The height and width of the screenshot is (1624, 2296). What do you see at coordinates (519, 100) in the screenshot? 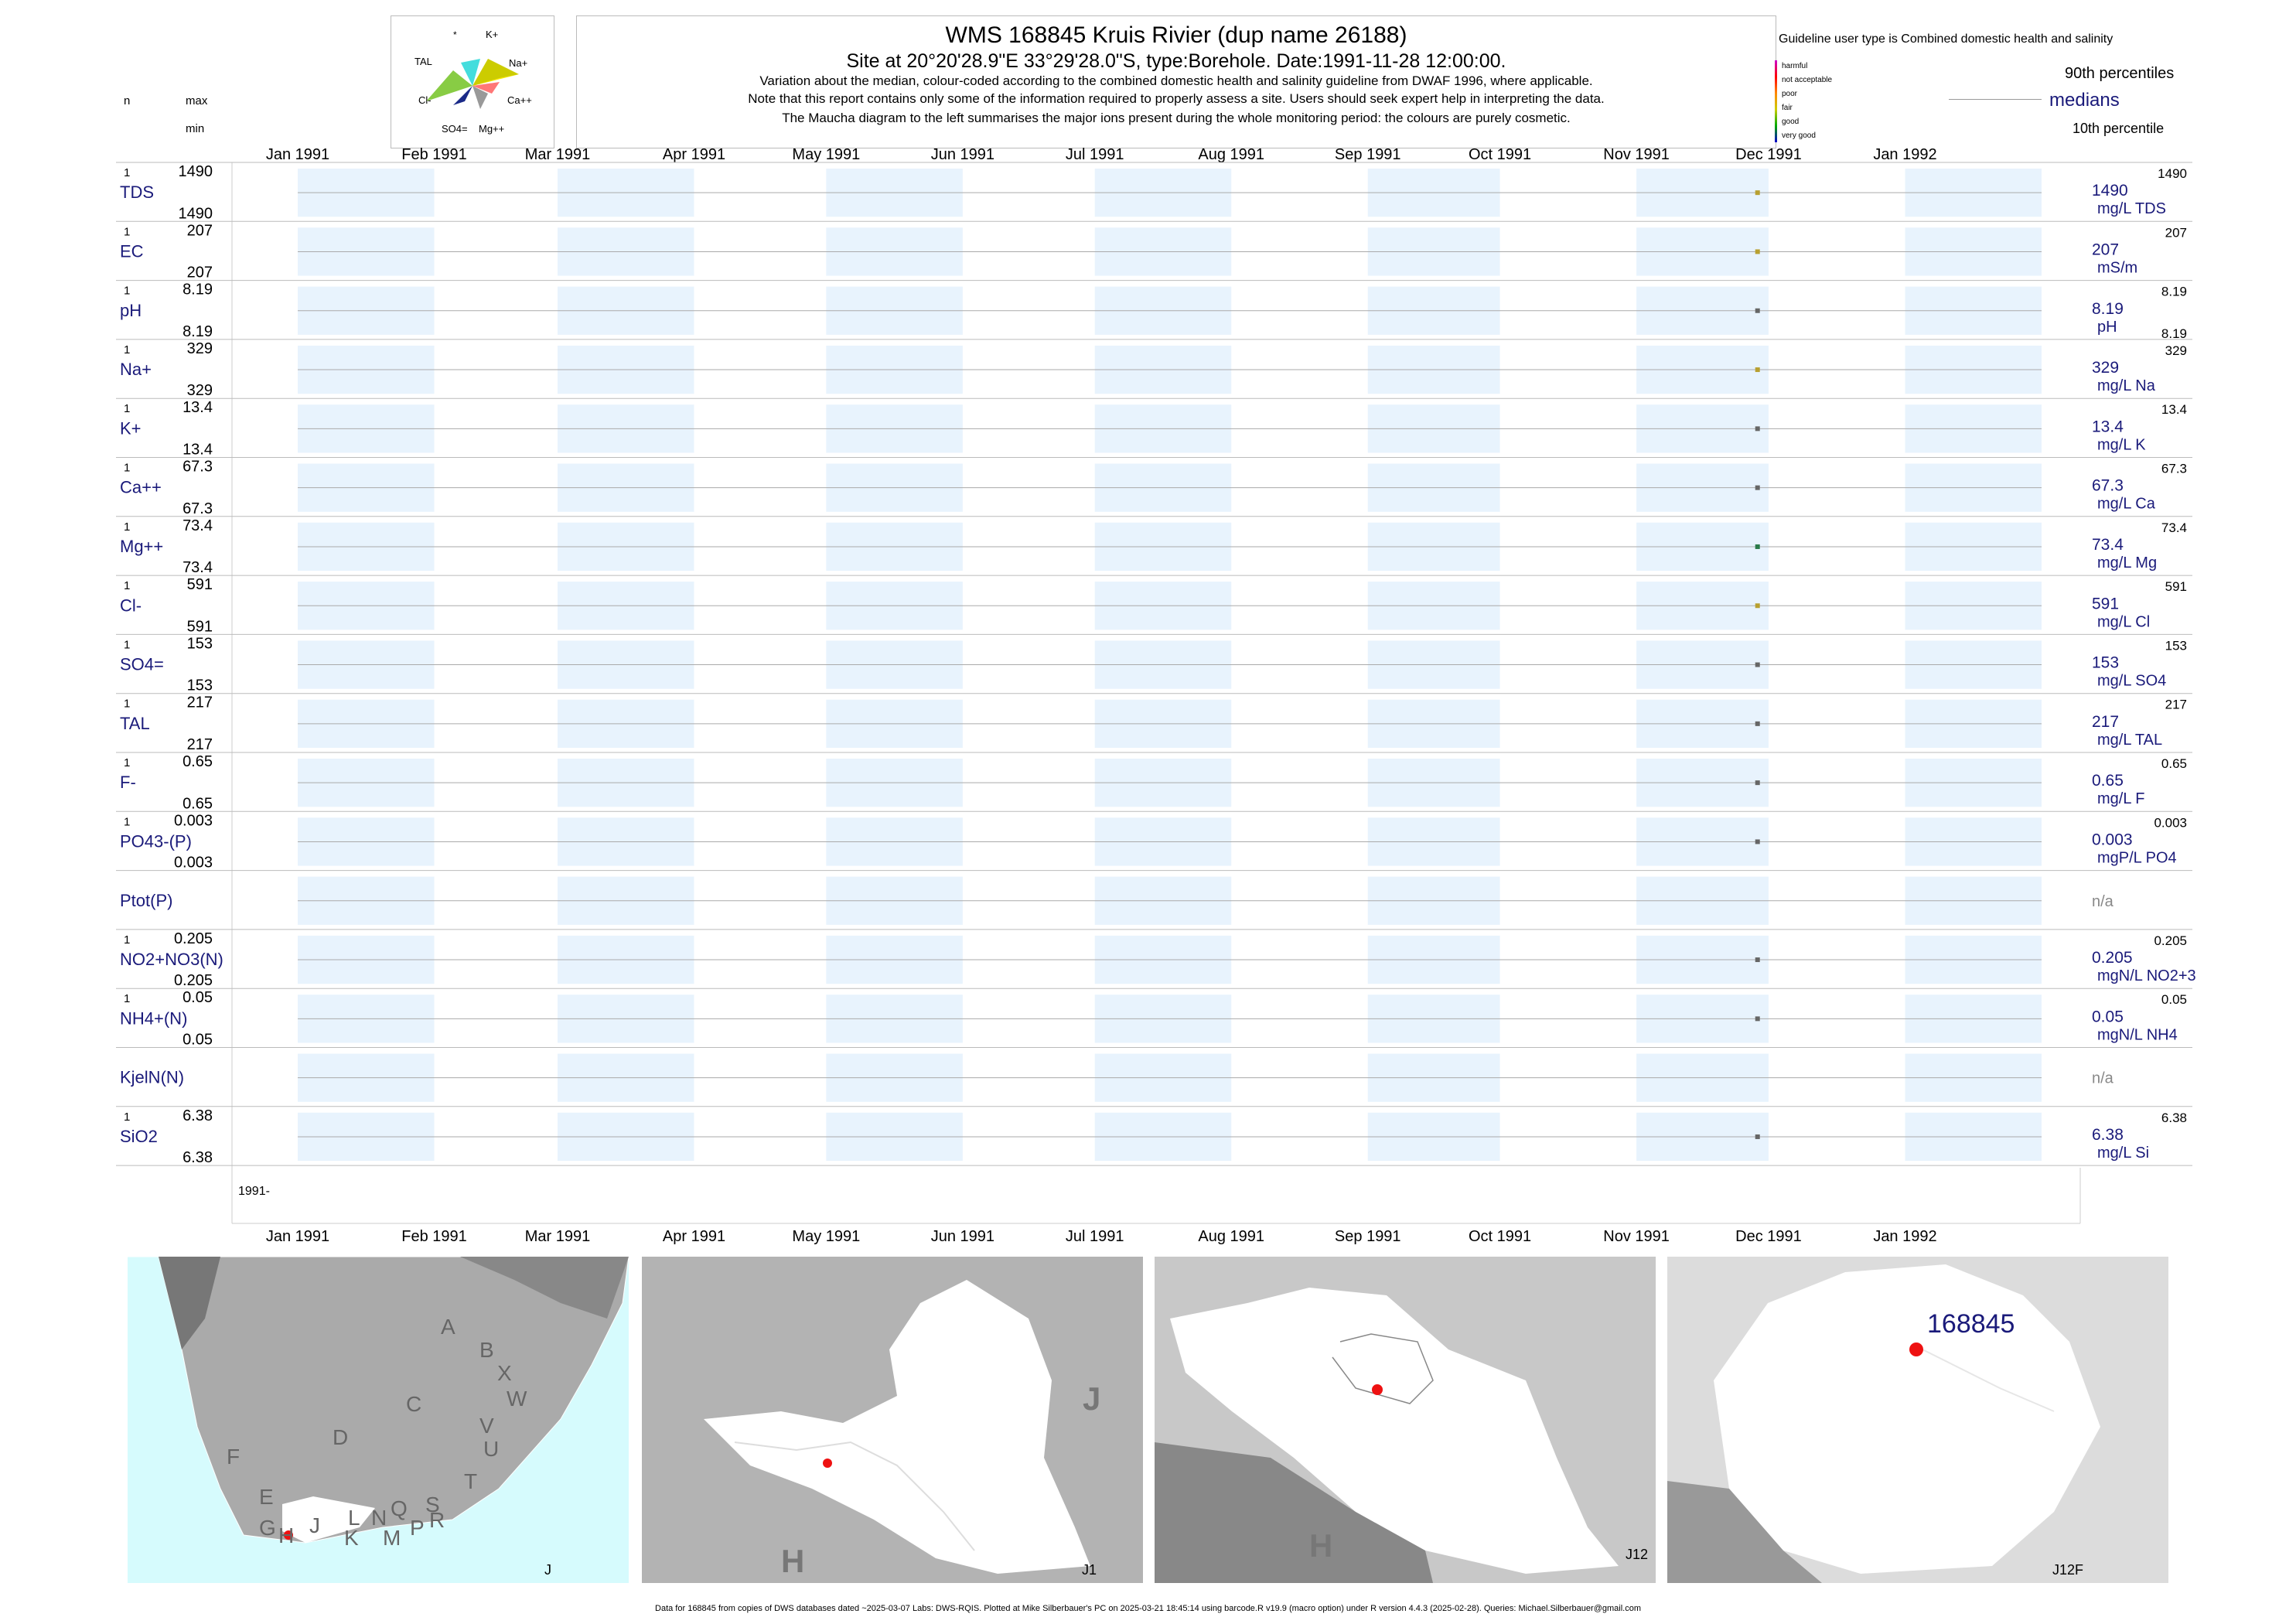
I see `maucha-label-ca: Ca++` at bounding box center [519, 100].